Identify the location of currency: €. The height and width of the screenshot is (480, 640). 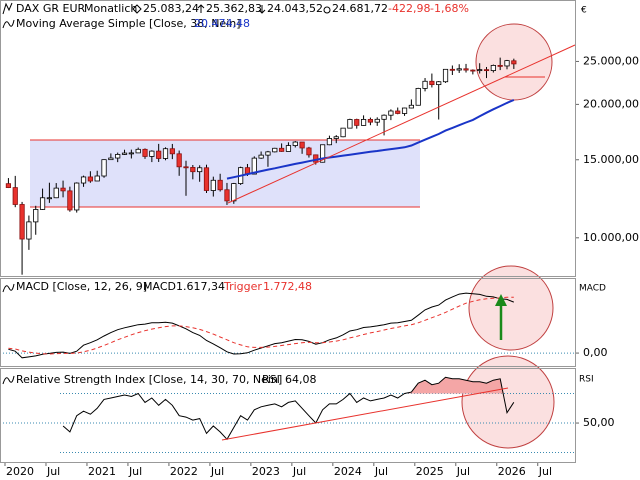
(584, 11).